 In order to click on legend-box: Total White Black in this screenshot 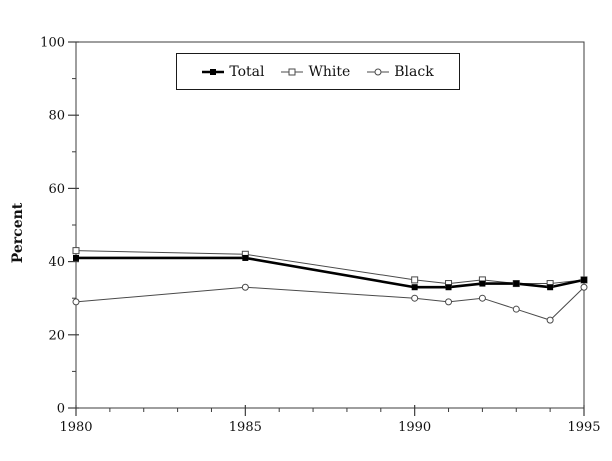, I will do `click(318, 71)`.